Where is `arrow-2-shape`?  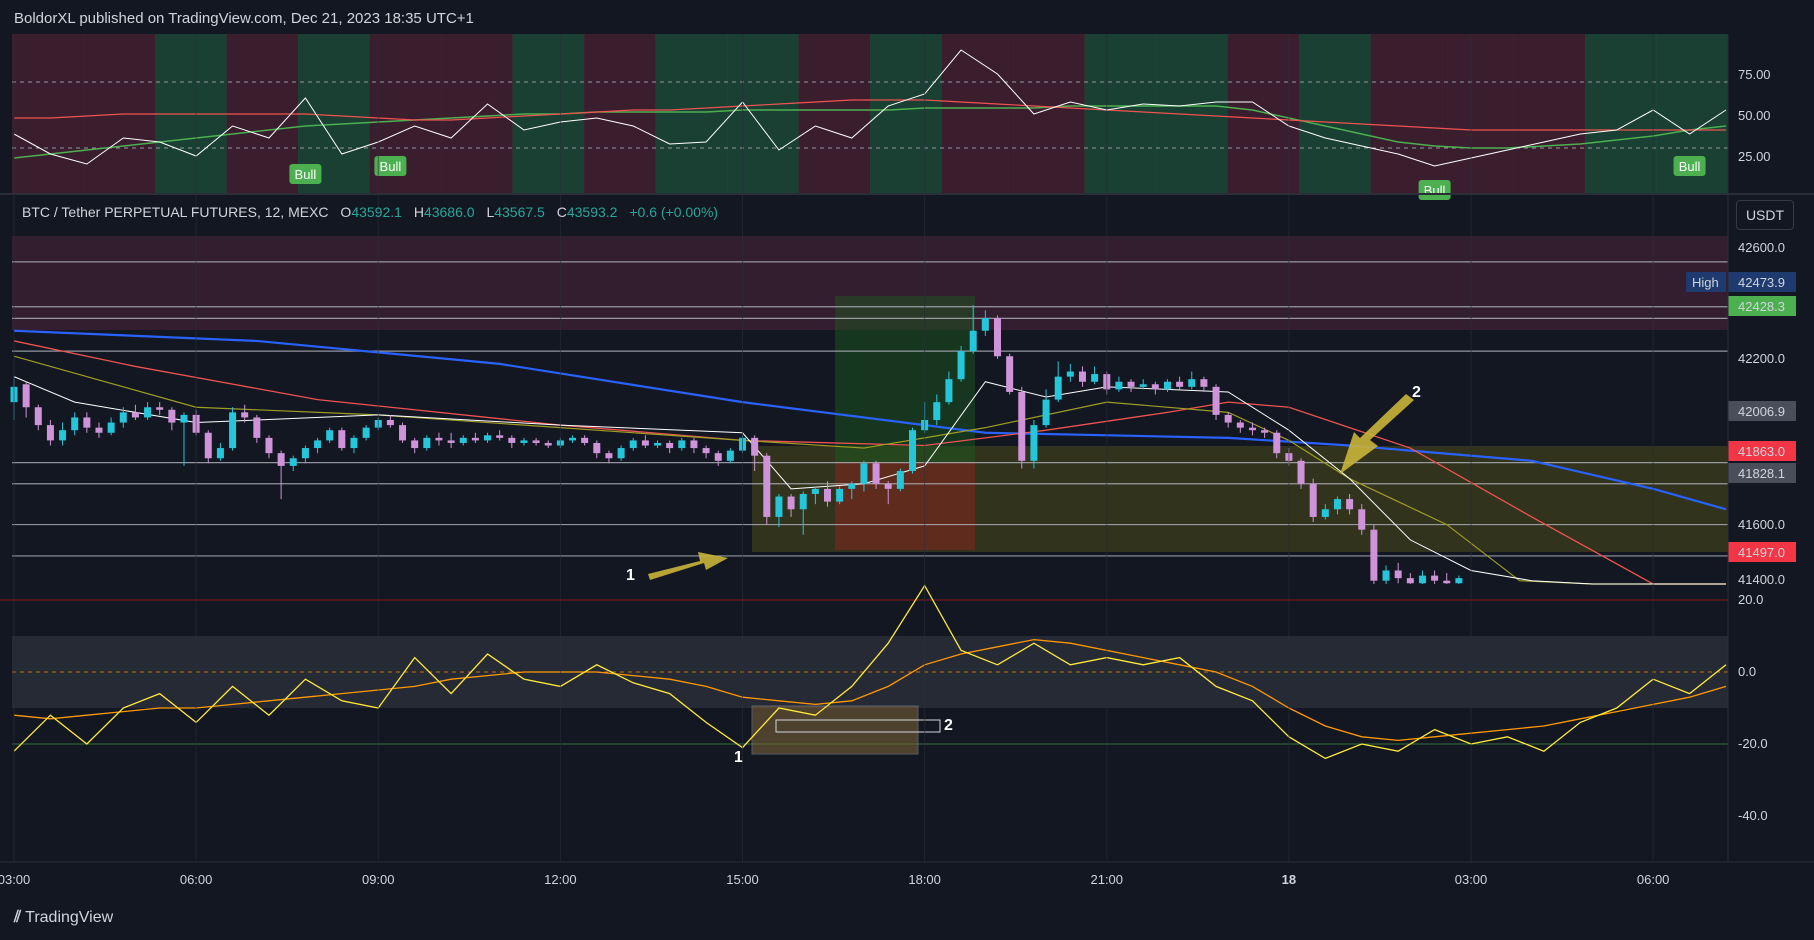 arrow-2-shape is located at coordinates (1377, 434).